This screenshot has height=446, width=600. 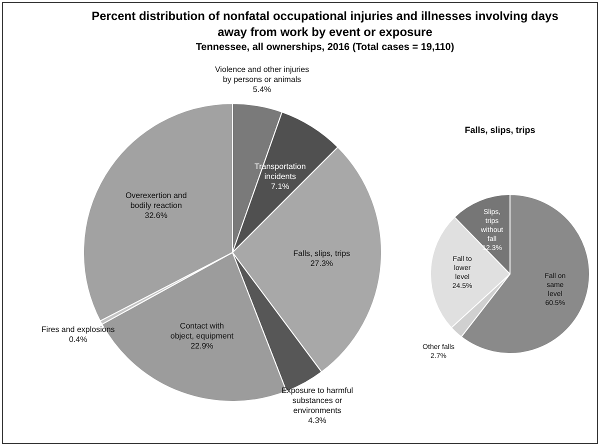 What do you see at coordinates (325, 47) in the screenshot?
I see `chart-subtitle: Tennessee, all ownerships, 2016 (Total cases = 19,110)` at bounding box center [325, 47].